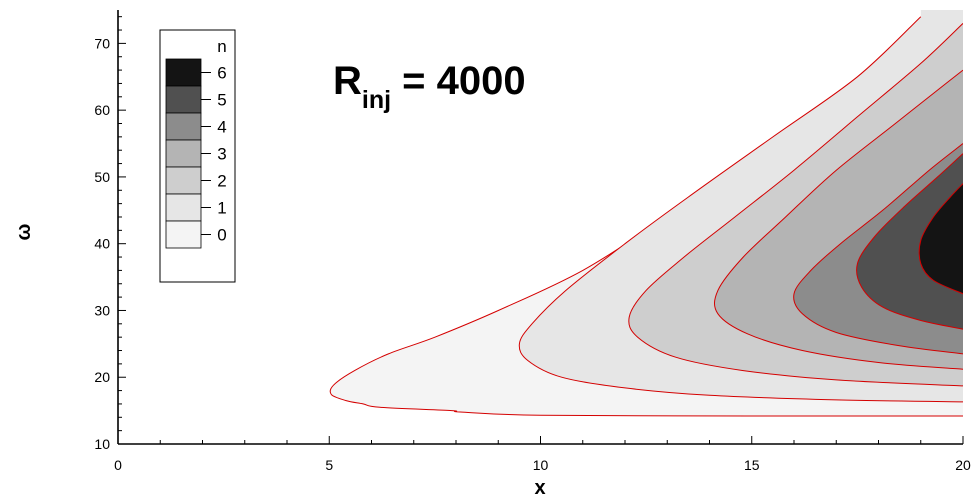 This screenshot has width=973, height=498. What do you see at coordinates (347, 81) in the screenshot?
I see `annotation-main: R` at bounding box center [347, 81].